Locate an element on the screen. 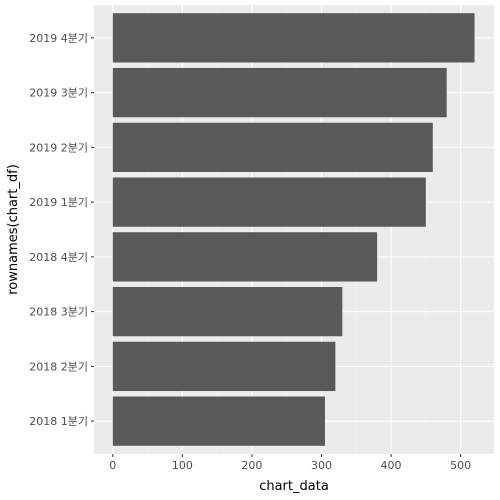  x-tick-label: 100 is located at coordinates (182, 465).